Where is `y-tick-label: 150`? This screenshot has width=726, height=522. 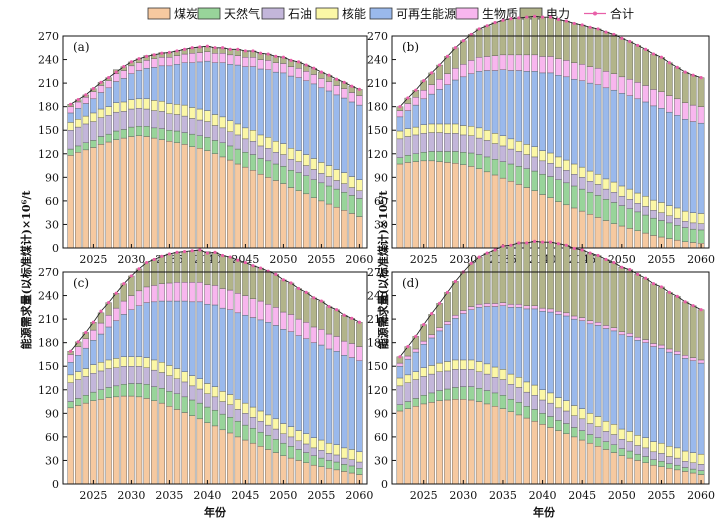
y-tick-label: 150 is located at coordinates (377, 130).